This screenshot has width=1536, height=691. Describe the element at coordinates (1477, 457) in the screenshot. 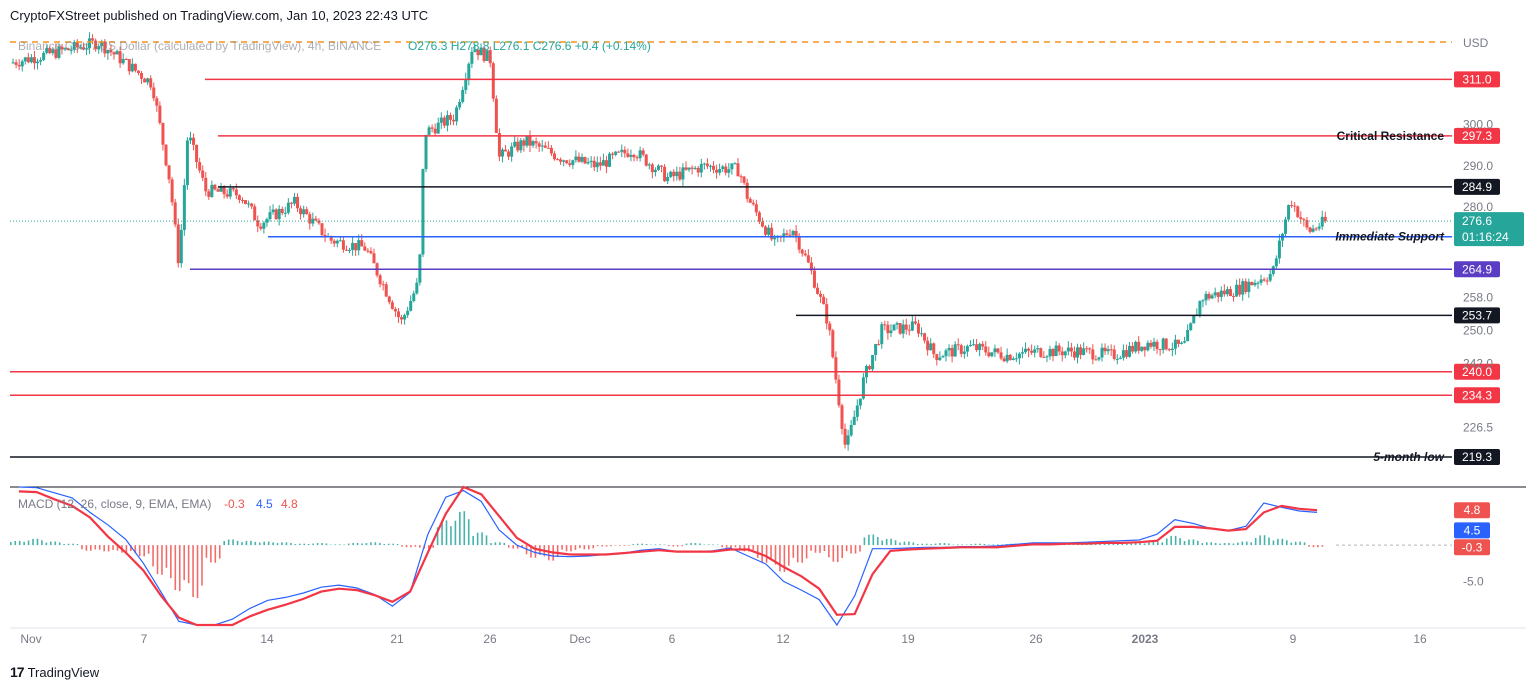

I see `price-tag-bg` at that location.